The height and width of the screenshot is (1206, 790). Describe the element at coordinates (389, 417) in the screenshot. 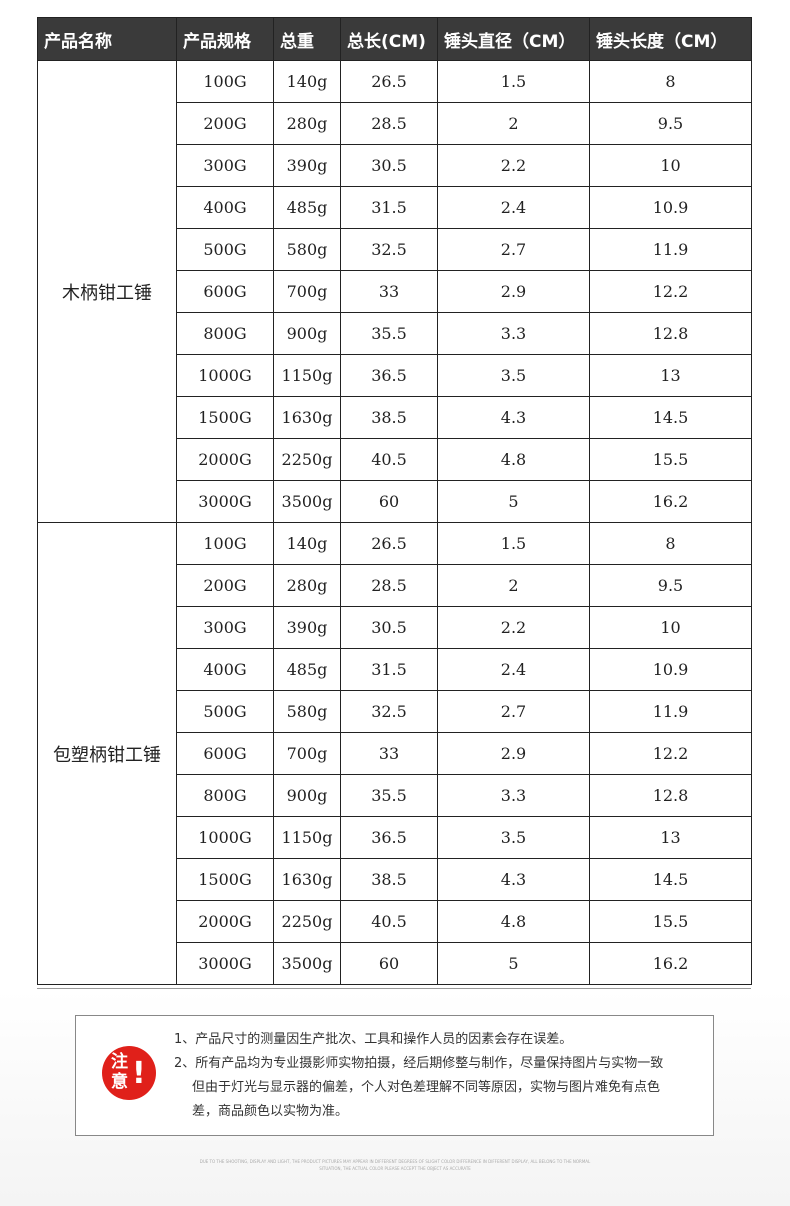

I see `table-cell: 38.5` at that location.